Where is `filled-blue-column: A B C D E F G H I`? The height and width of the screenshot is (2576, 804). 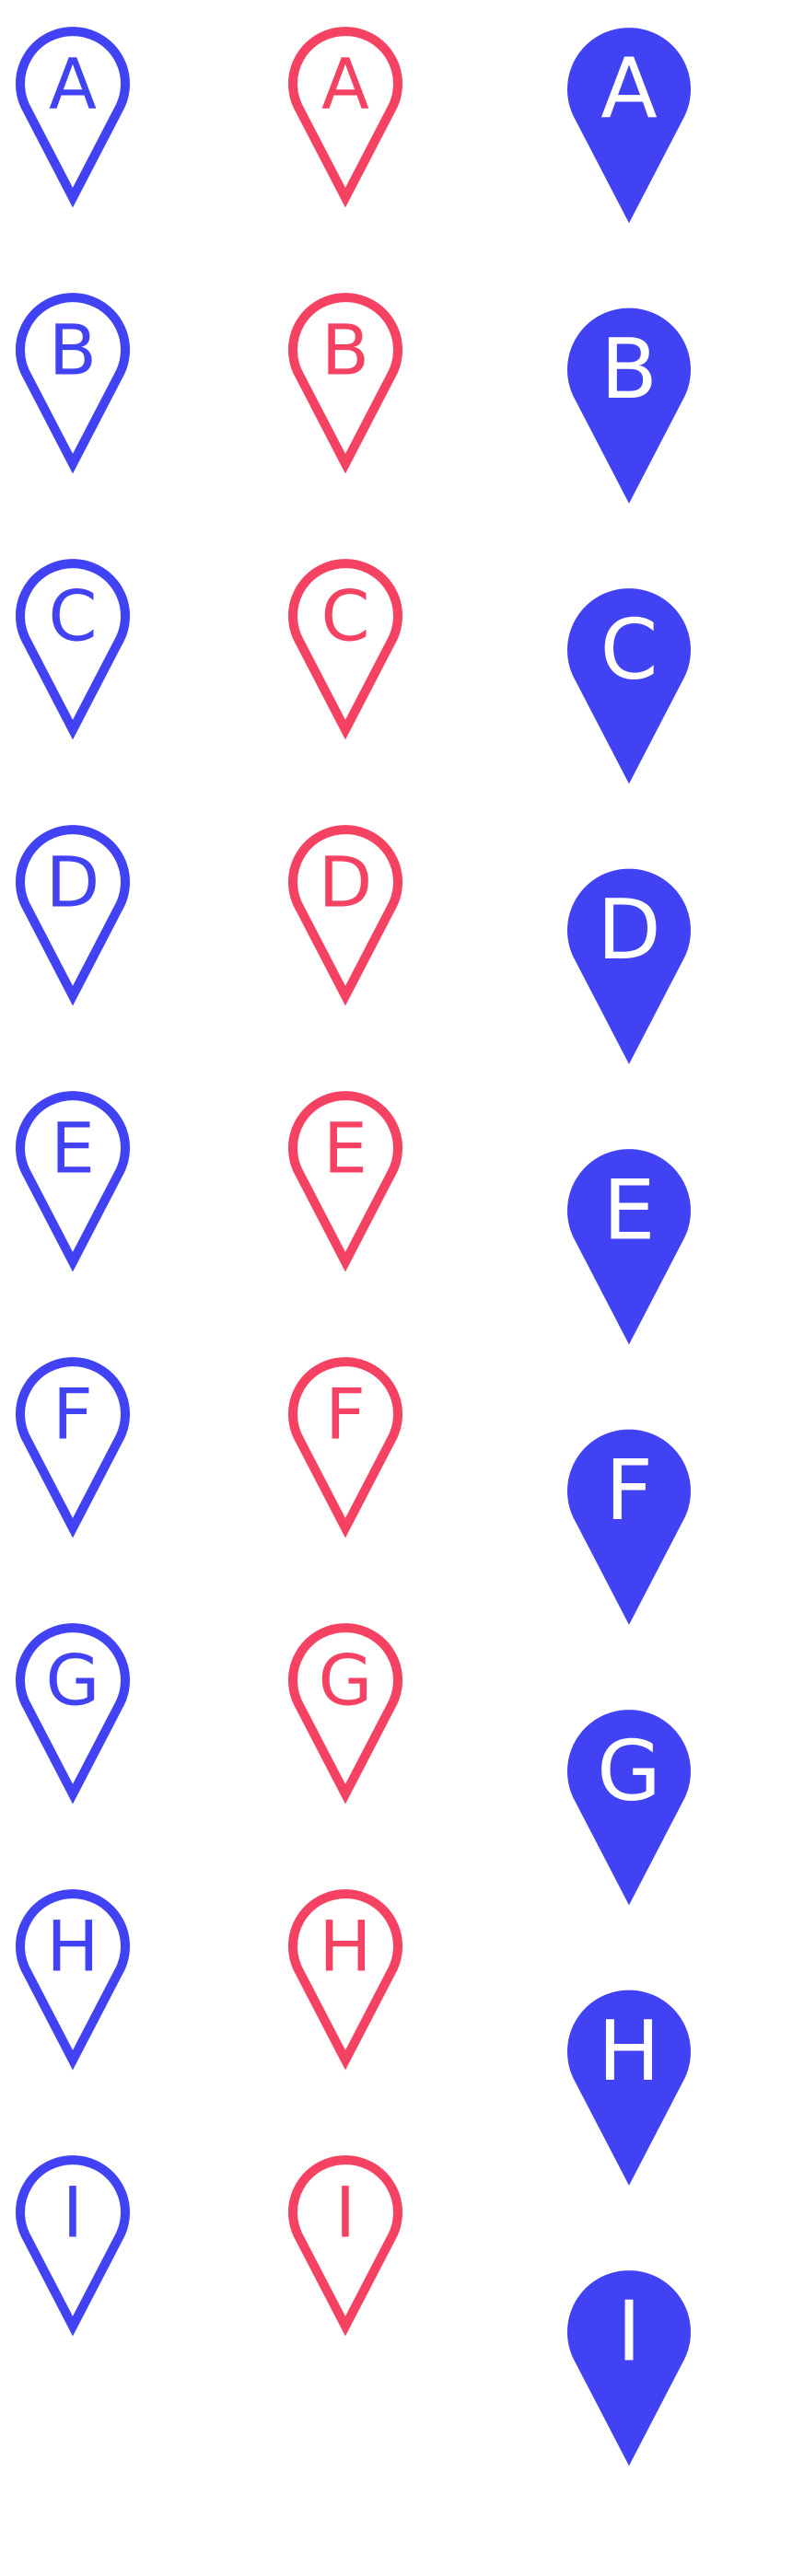
filled-blue-column: A B C D E F G H I is located at coordinates (629, 1247).